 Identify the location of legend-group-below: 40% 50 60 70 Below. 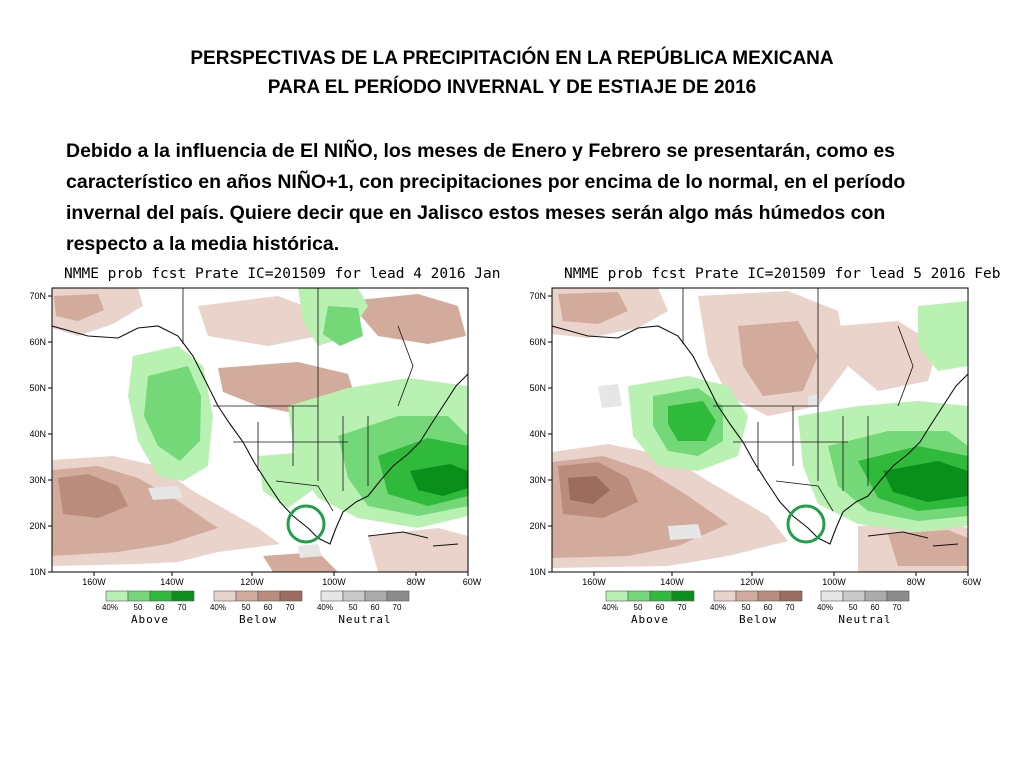
(256, 608).